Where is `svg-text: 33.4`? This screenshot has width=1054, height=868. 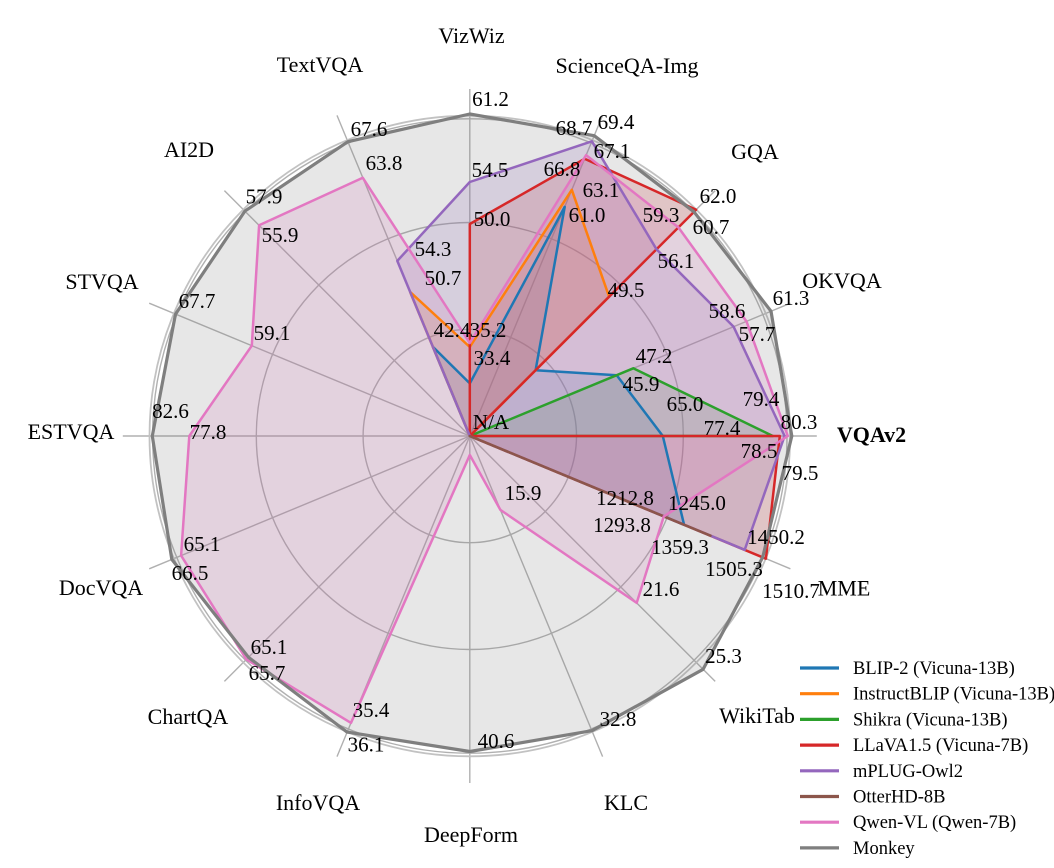
svg-text: 33.4 is located at coordinates (492, 358).